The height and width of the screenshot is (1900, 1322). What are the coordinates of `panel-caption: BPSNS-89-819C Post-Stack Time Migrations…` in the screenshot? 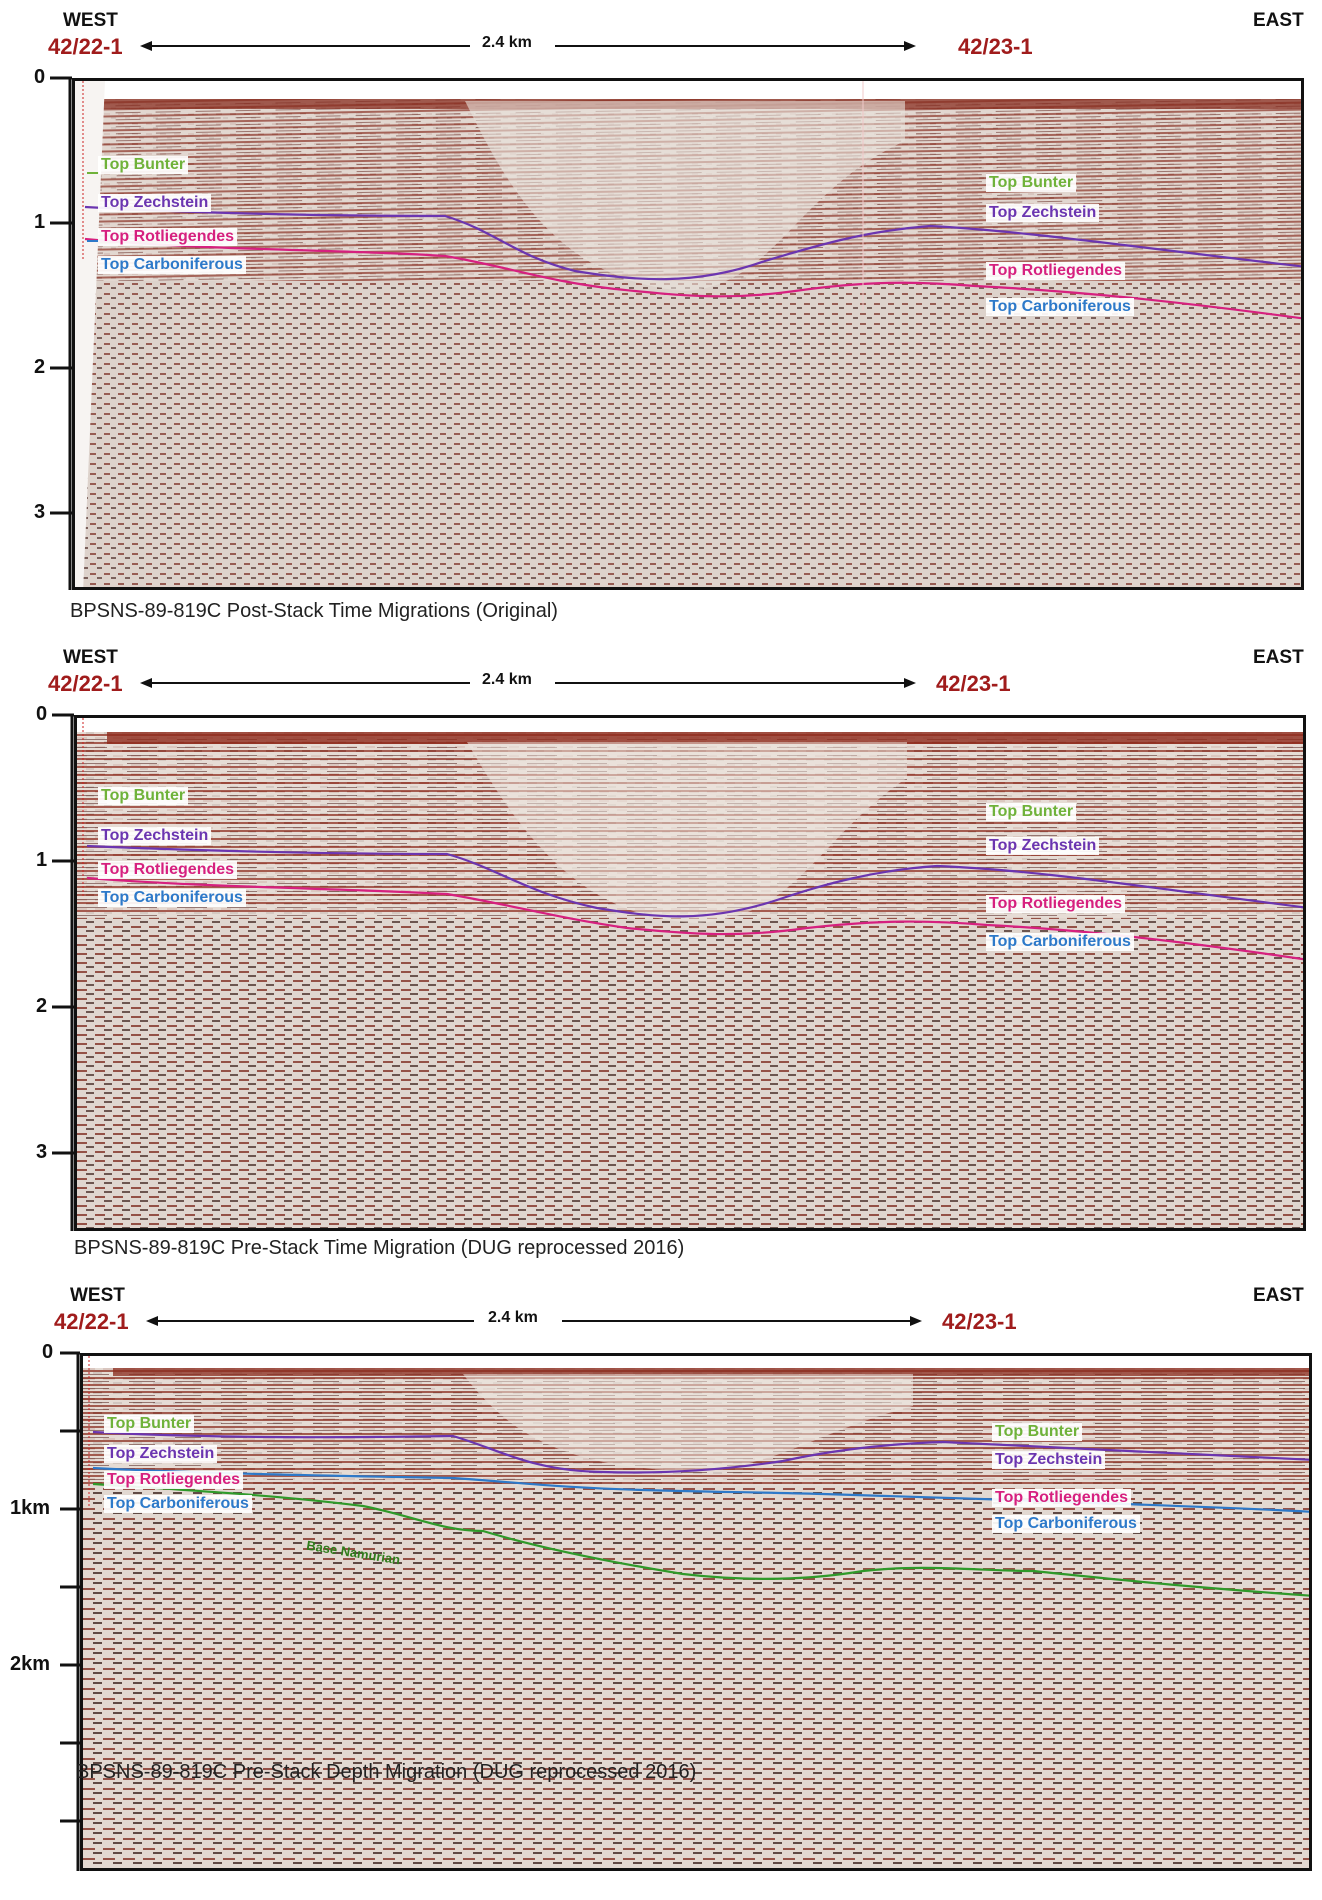 It's located at (314, 611).